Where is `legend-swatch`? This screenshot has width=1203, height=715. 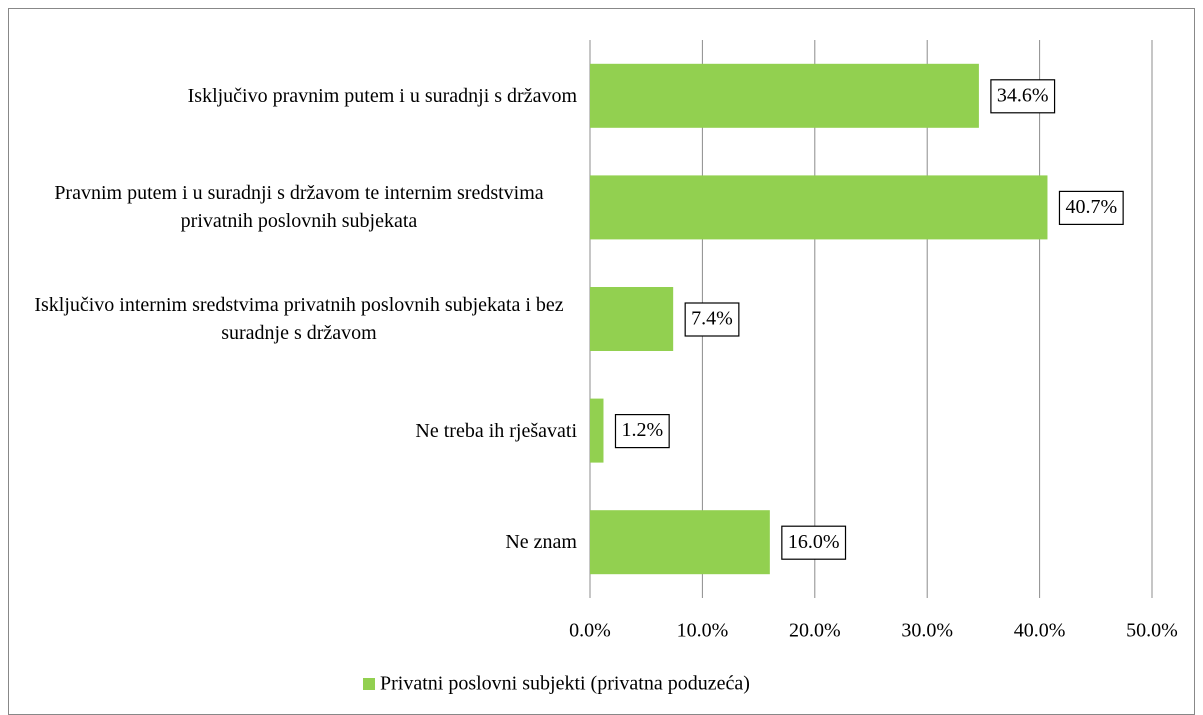 legend-swatch is located at coordinates (369, 684).